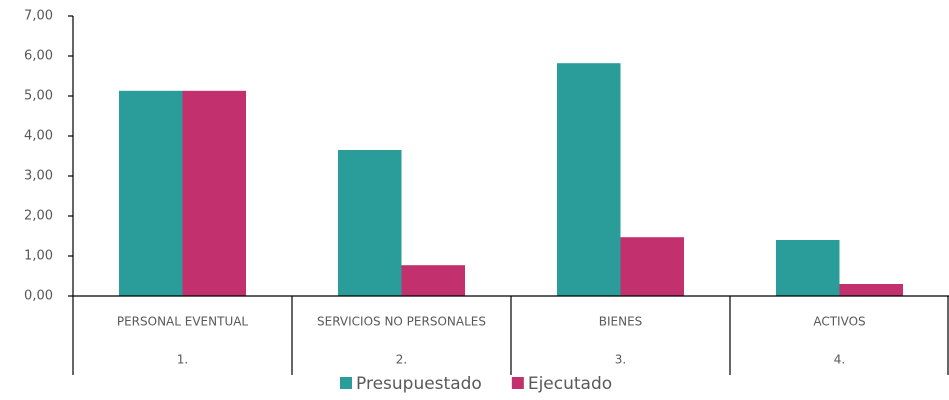 This screenshot has height=400, width=949. Describe the element at coordinates (621, 322) in the screenshot. I see `x-tick-label: BIENES` at that location.